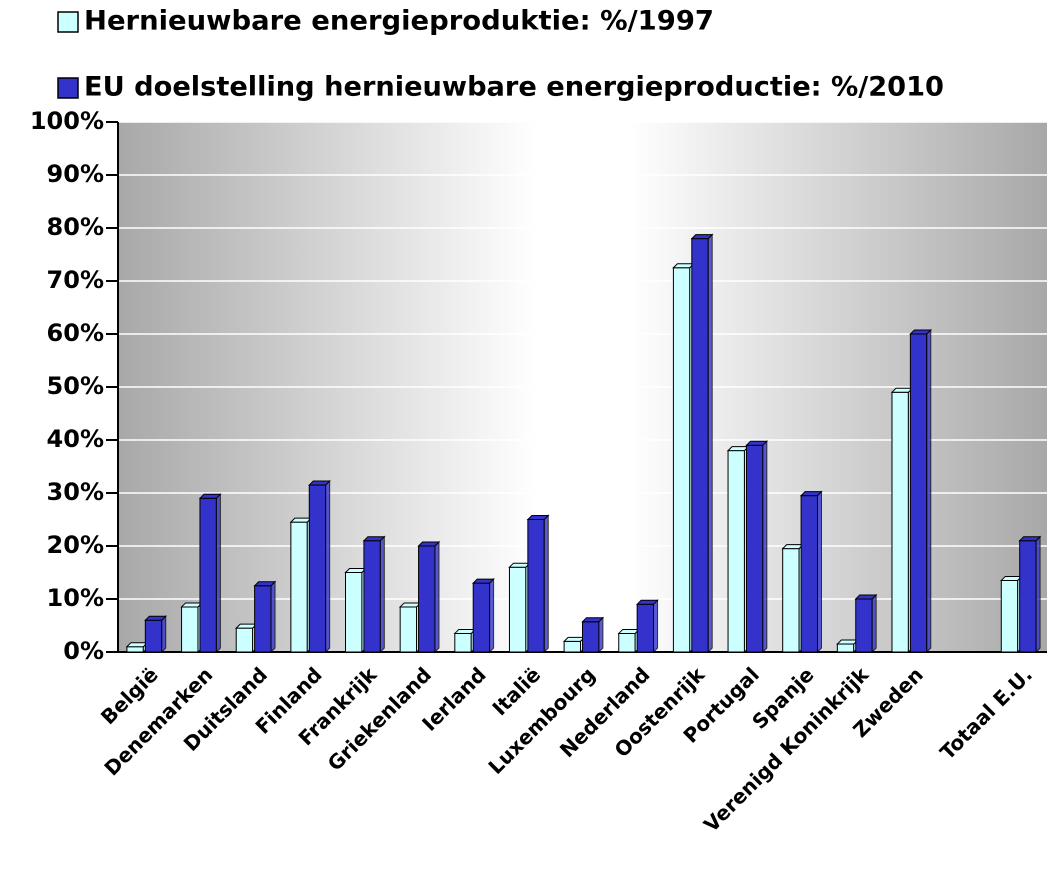  Describe the element at coordinates (75, 439) in the screenshot. I see `y-tick-label: 40%` at that location.